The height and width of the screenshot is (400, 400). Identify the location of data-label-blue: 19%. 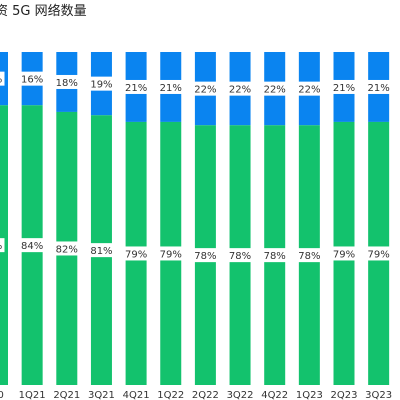
(101, 85).